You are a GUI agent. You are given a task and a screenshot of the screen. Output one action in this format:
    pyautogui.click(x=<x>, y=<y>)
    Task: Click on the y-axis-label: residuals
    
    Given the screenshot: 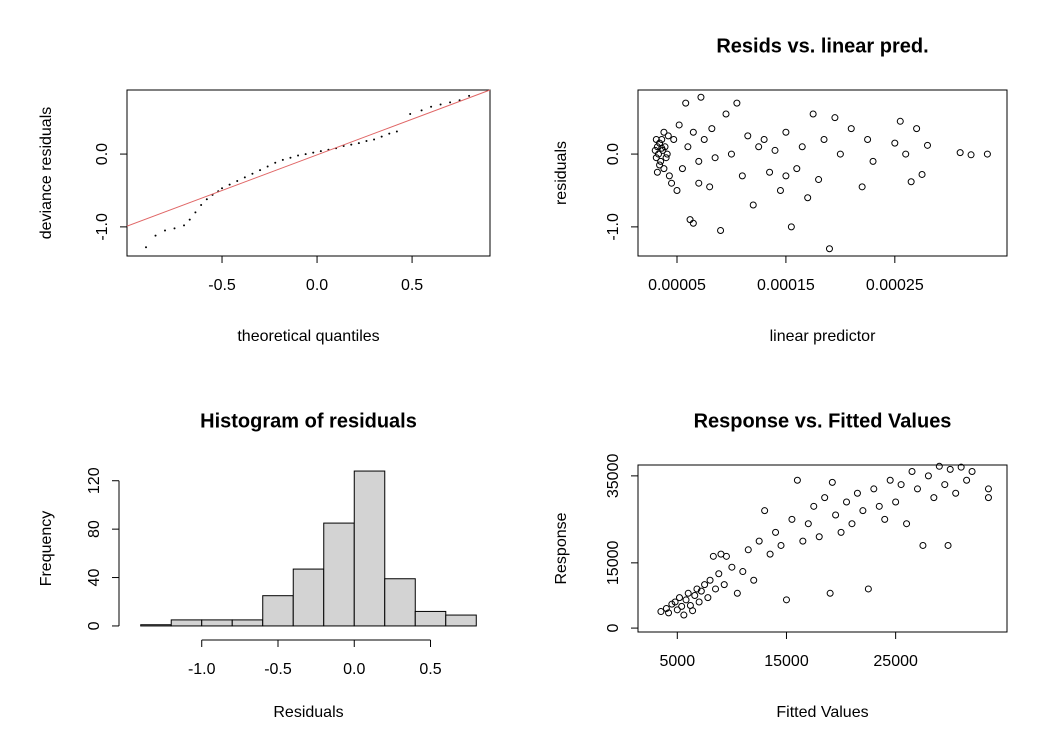 What is the action you would take?
    pyautogui.click(x=561, y=173)
    